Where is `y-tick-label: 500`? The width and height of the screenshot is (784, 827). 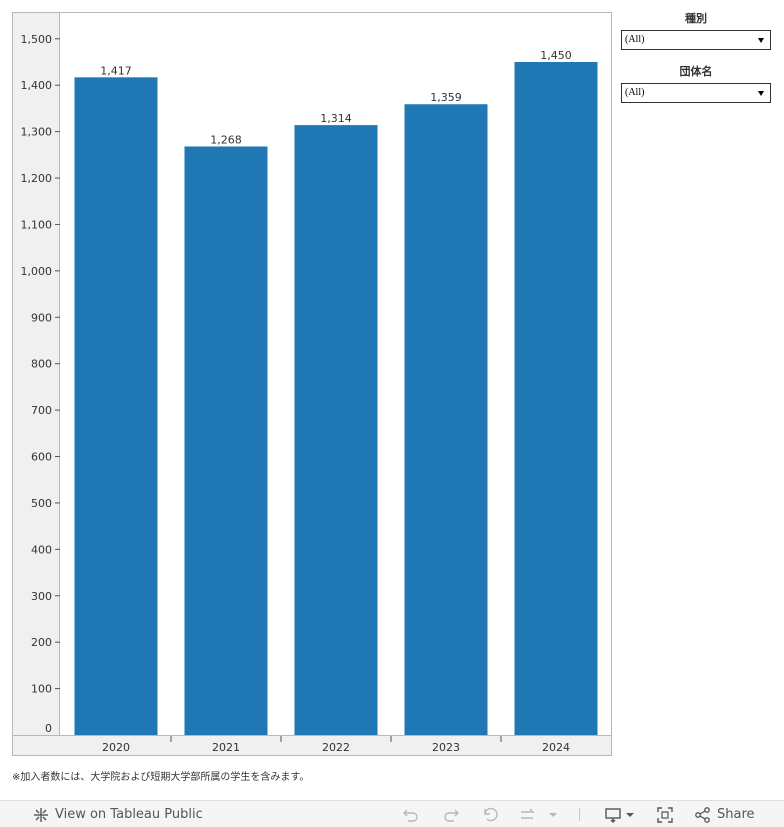
y-tick-label: 500 is located at coordinates (41, 503).